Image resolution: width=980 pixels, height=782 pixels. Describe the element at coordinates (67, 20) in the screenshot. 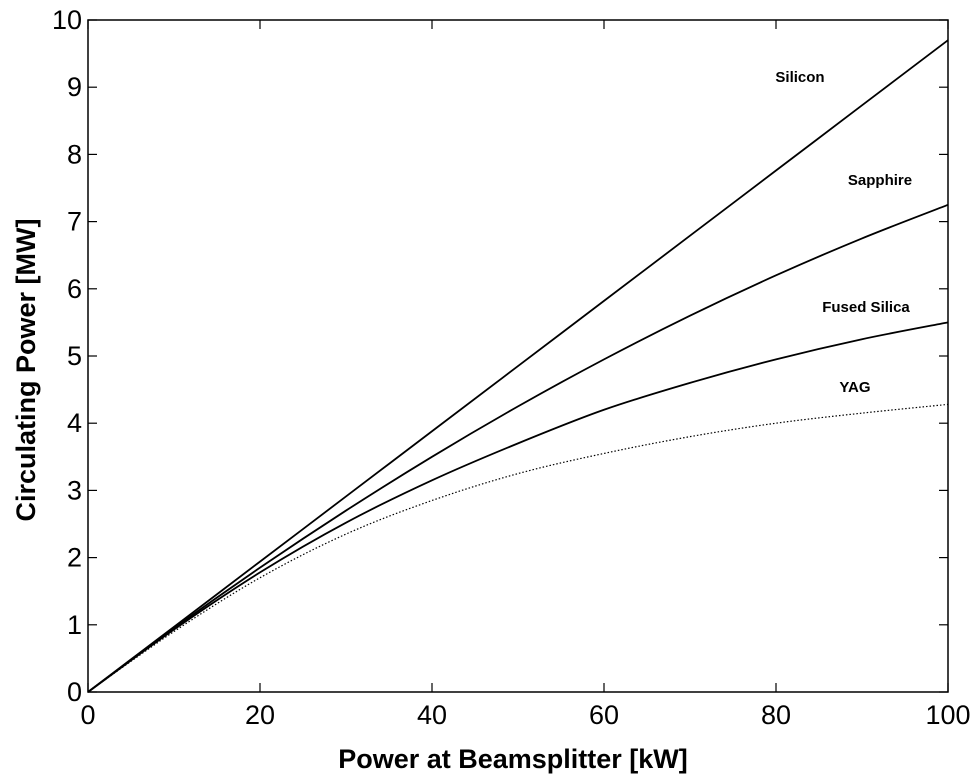

I see `y-tick-label: 10` at that location.